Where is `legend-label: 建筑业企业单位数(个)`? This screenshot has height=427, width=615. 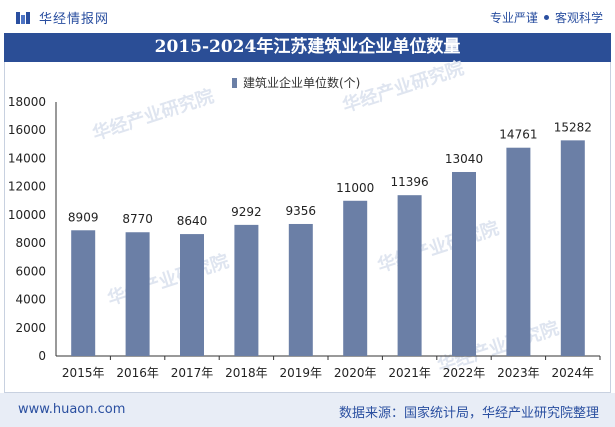
legend-label: 建筑业企业单位数(个) is located at coordinates (301, 82).